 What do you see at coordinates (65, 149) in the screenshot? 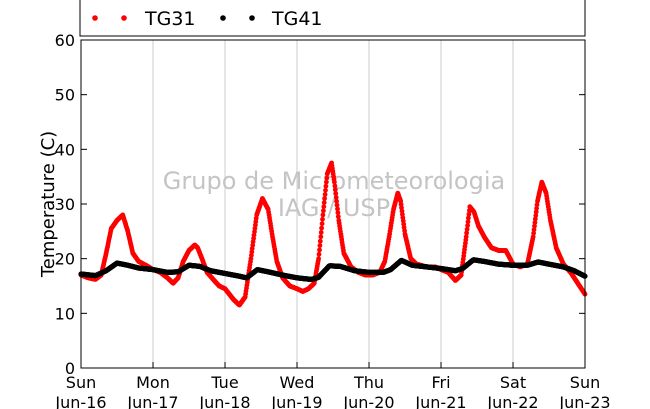
I see `y-tick-label: 40` at bounding box center [65, 149].